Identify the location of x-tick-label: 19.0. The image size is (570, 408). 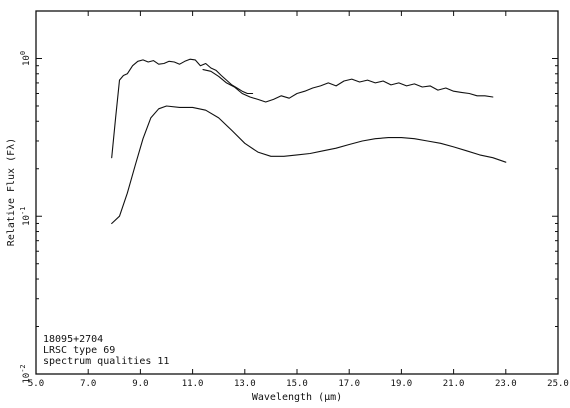
(402, 384).